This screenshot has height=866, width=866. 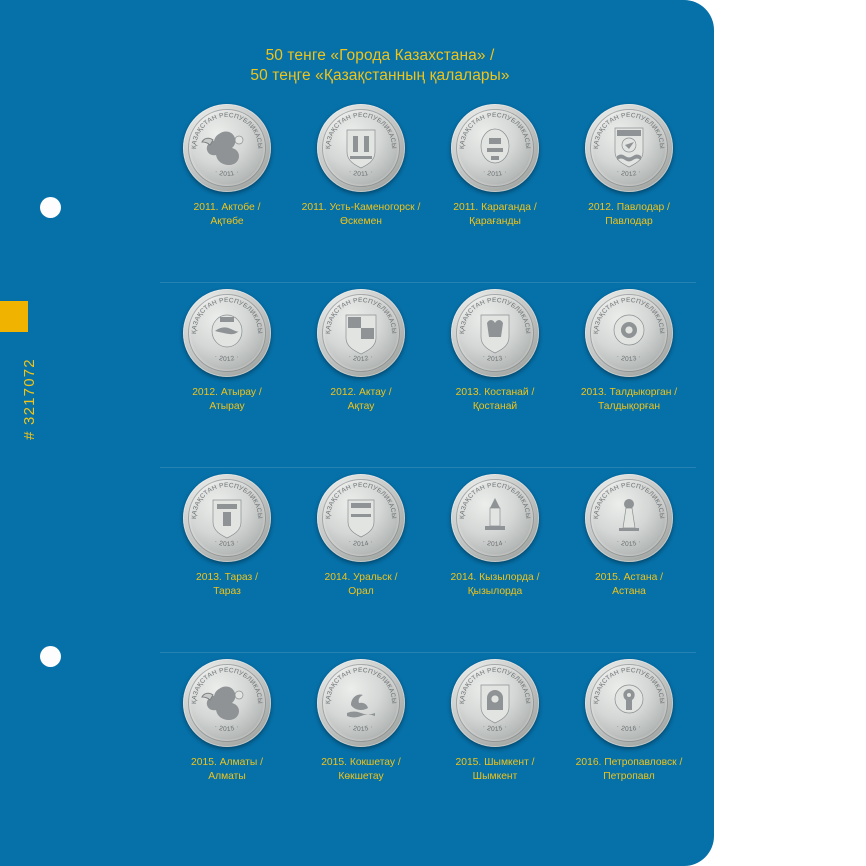 What do you see at coordinates (629, 214) in the screenshot?
I see `coin-caption: 2012. Павлодар / Павлодар` at bounding box center [629, 214].